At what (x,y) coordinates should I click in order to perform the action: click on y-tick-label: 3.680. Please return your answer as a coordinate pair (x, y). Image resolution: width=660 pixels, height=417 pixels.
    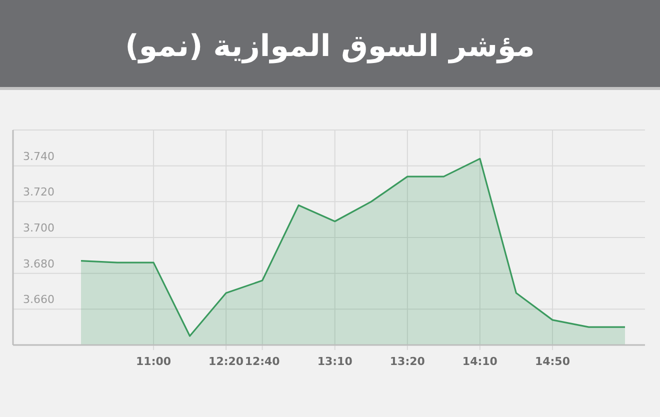
    Looking at the image, I should click on (38, 263).